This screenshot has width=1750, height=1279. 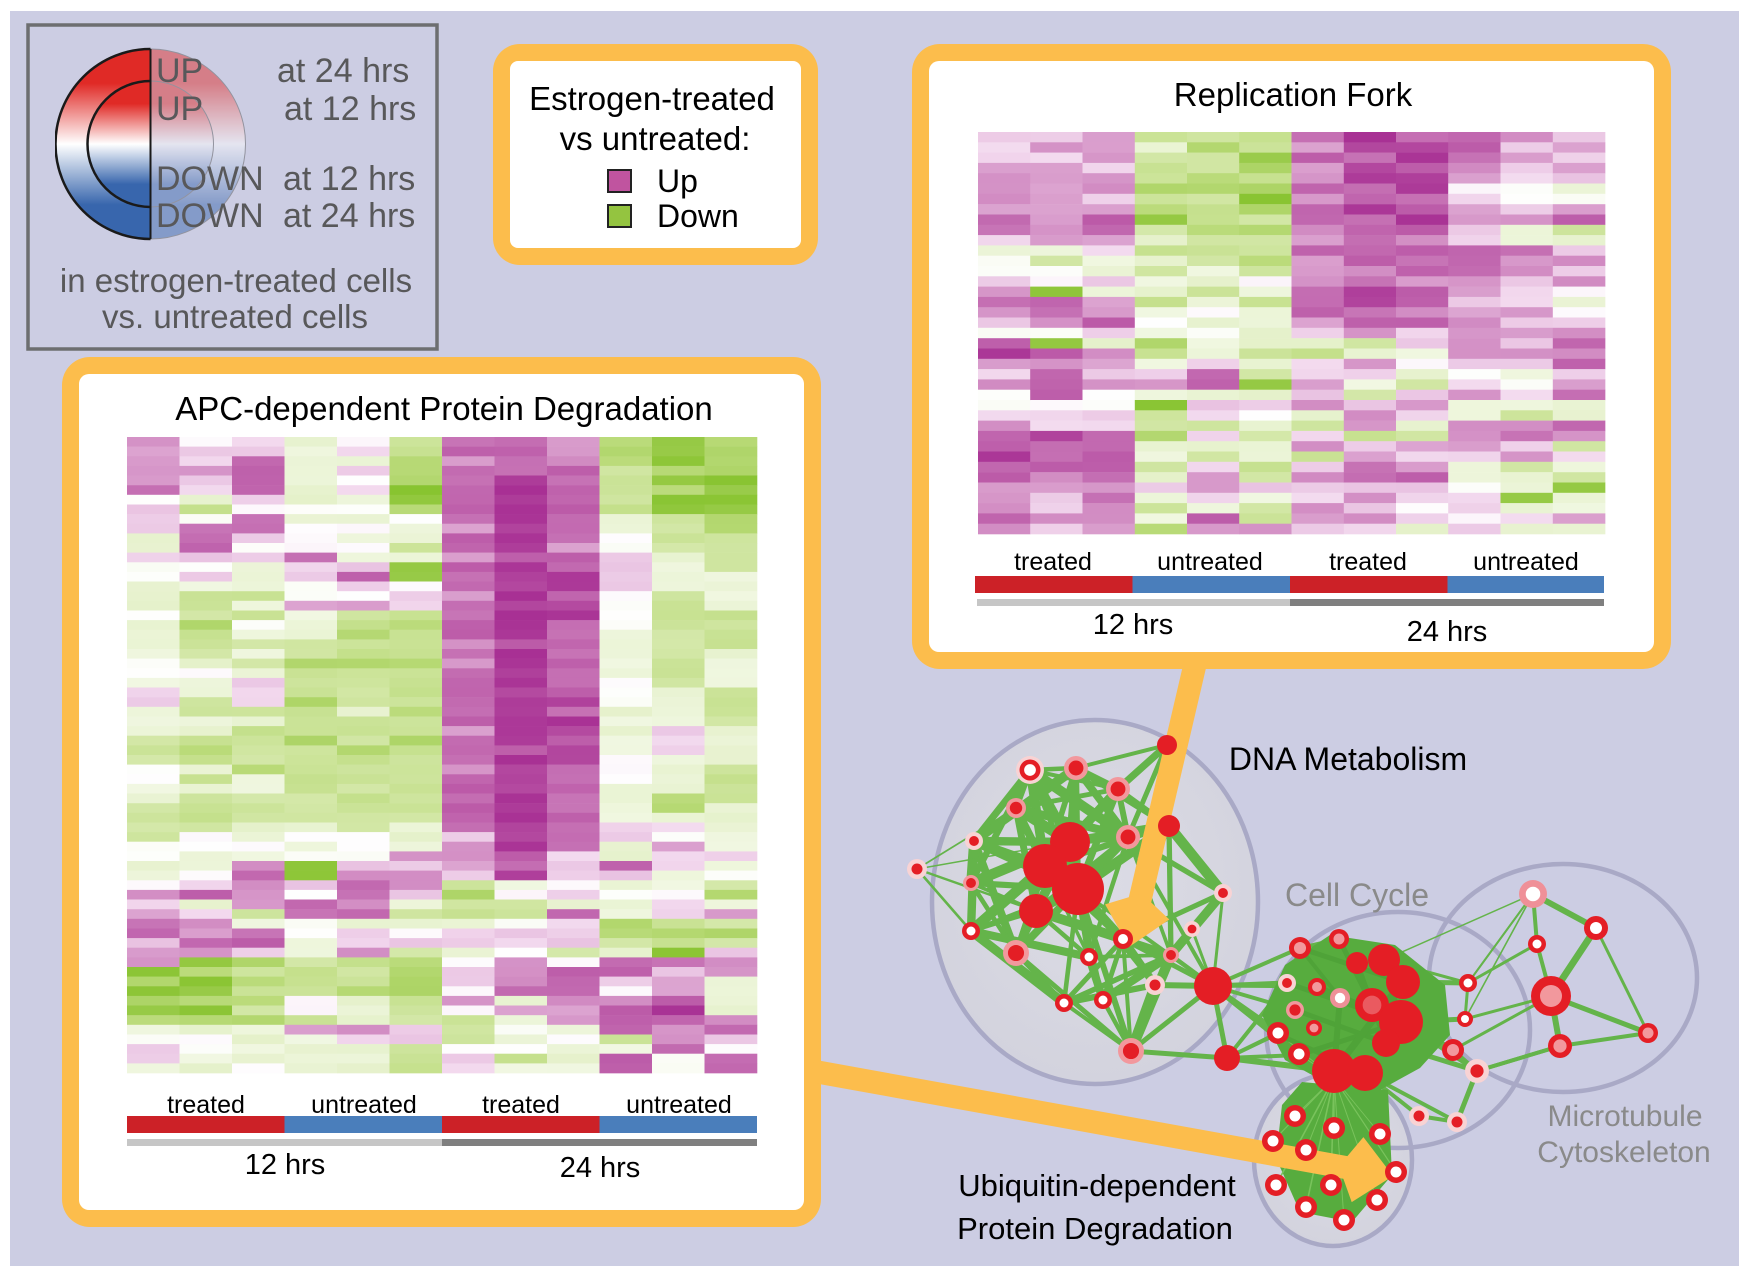 I want to click on svg-text: Ubiquitin-dependent, so click(x=1097, y=1185).